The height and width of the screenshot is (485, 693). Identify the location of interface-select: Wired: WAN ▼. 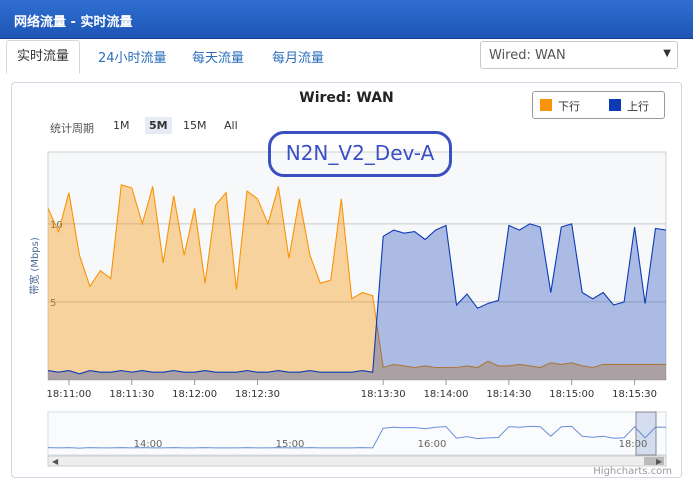
(579, 55).